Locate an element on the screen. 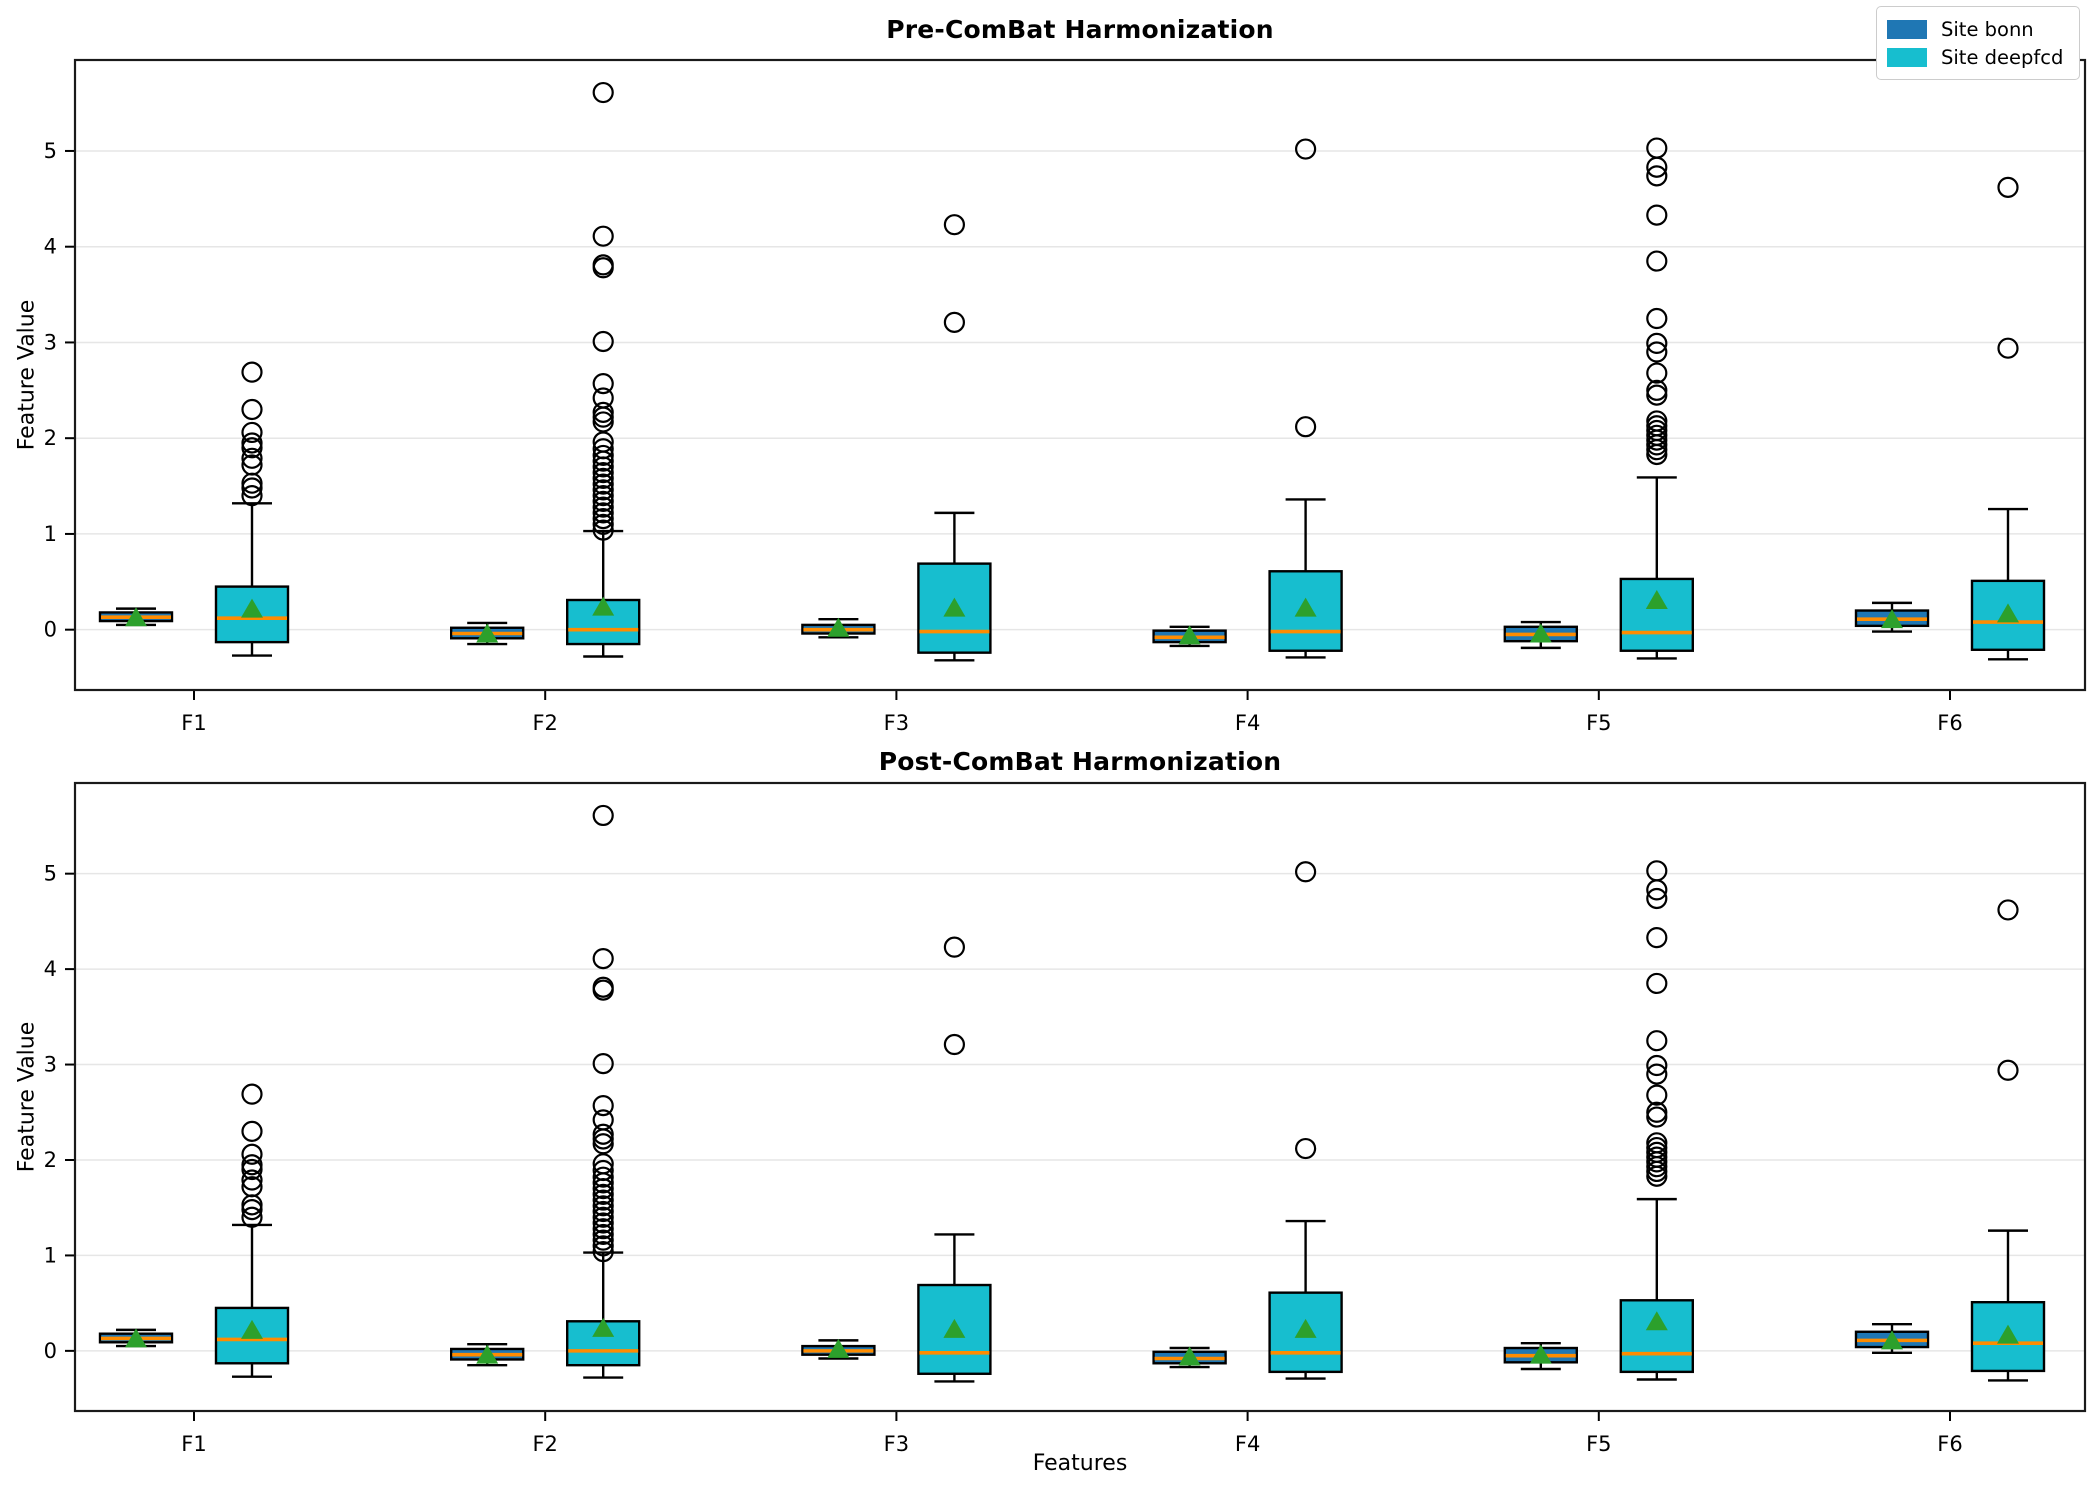  box-group-site-bonn-F6 is located at coordinates (1892, 1338).